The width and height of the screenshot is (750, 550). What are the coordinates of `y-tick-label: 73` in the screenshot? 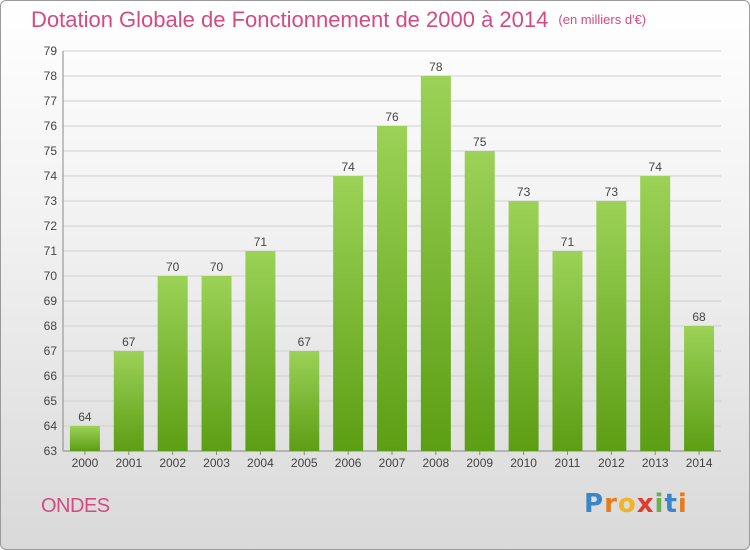 It's located at (51, 201).